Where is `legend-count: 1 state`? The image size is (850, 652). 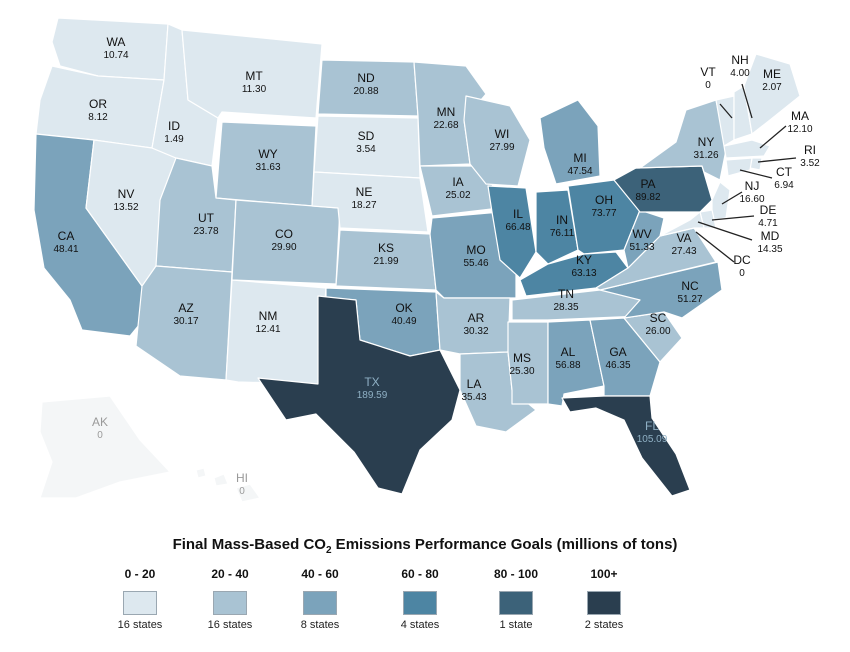
legend-count: 1 state is located at coordinates (516, 625).